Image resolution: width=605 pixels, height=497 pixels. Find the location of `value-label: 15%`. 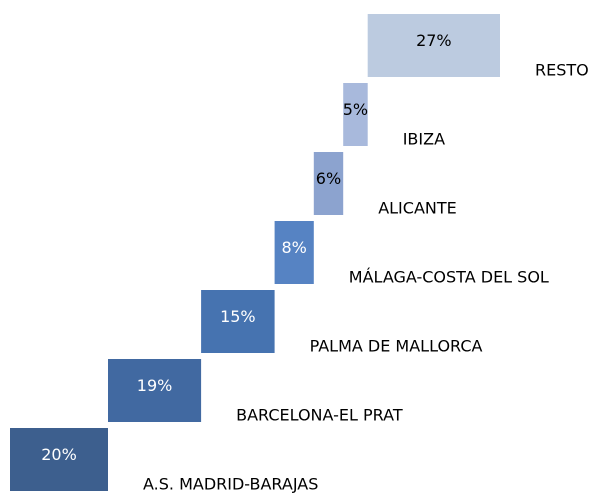

value-label: 15% is located at coordinates (238, 316).